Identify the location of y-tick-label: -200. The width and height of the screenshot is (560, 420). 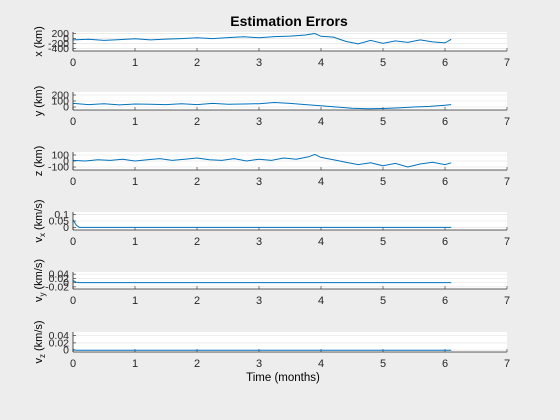
(58, 44).